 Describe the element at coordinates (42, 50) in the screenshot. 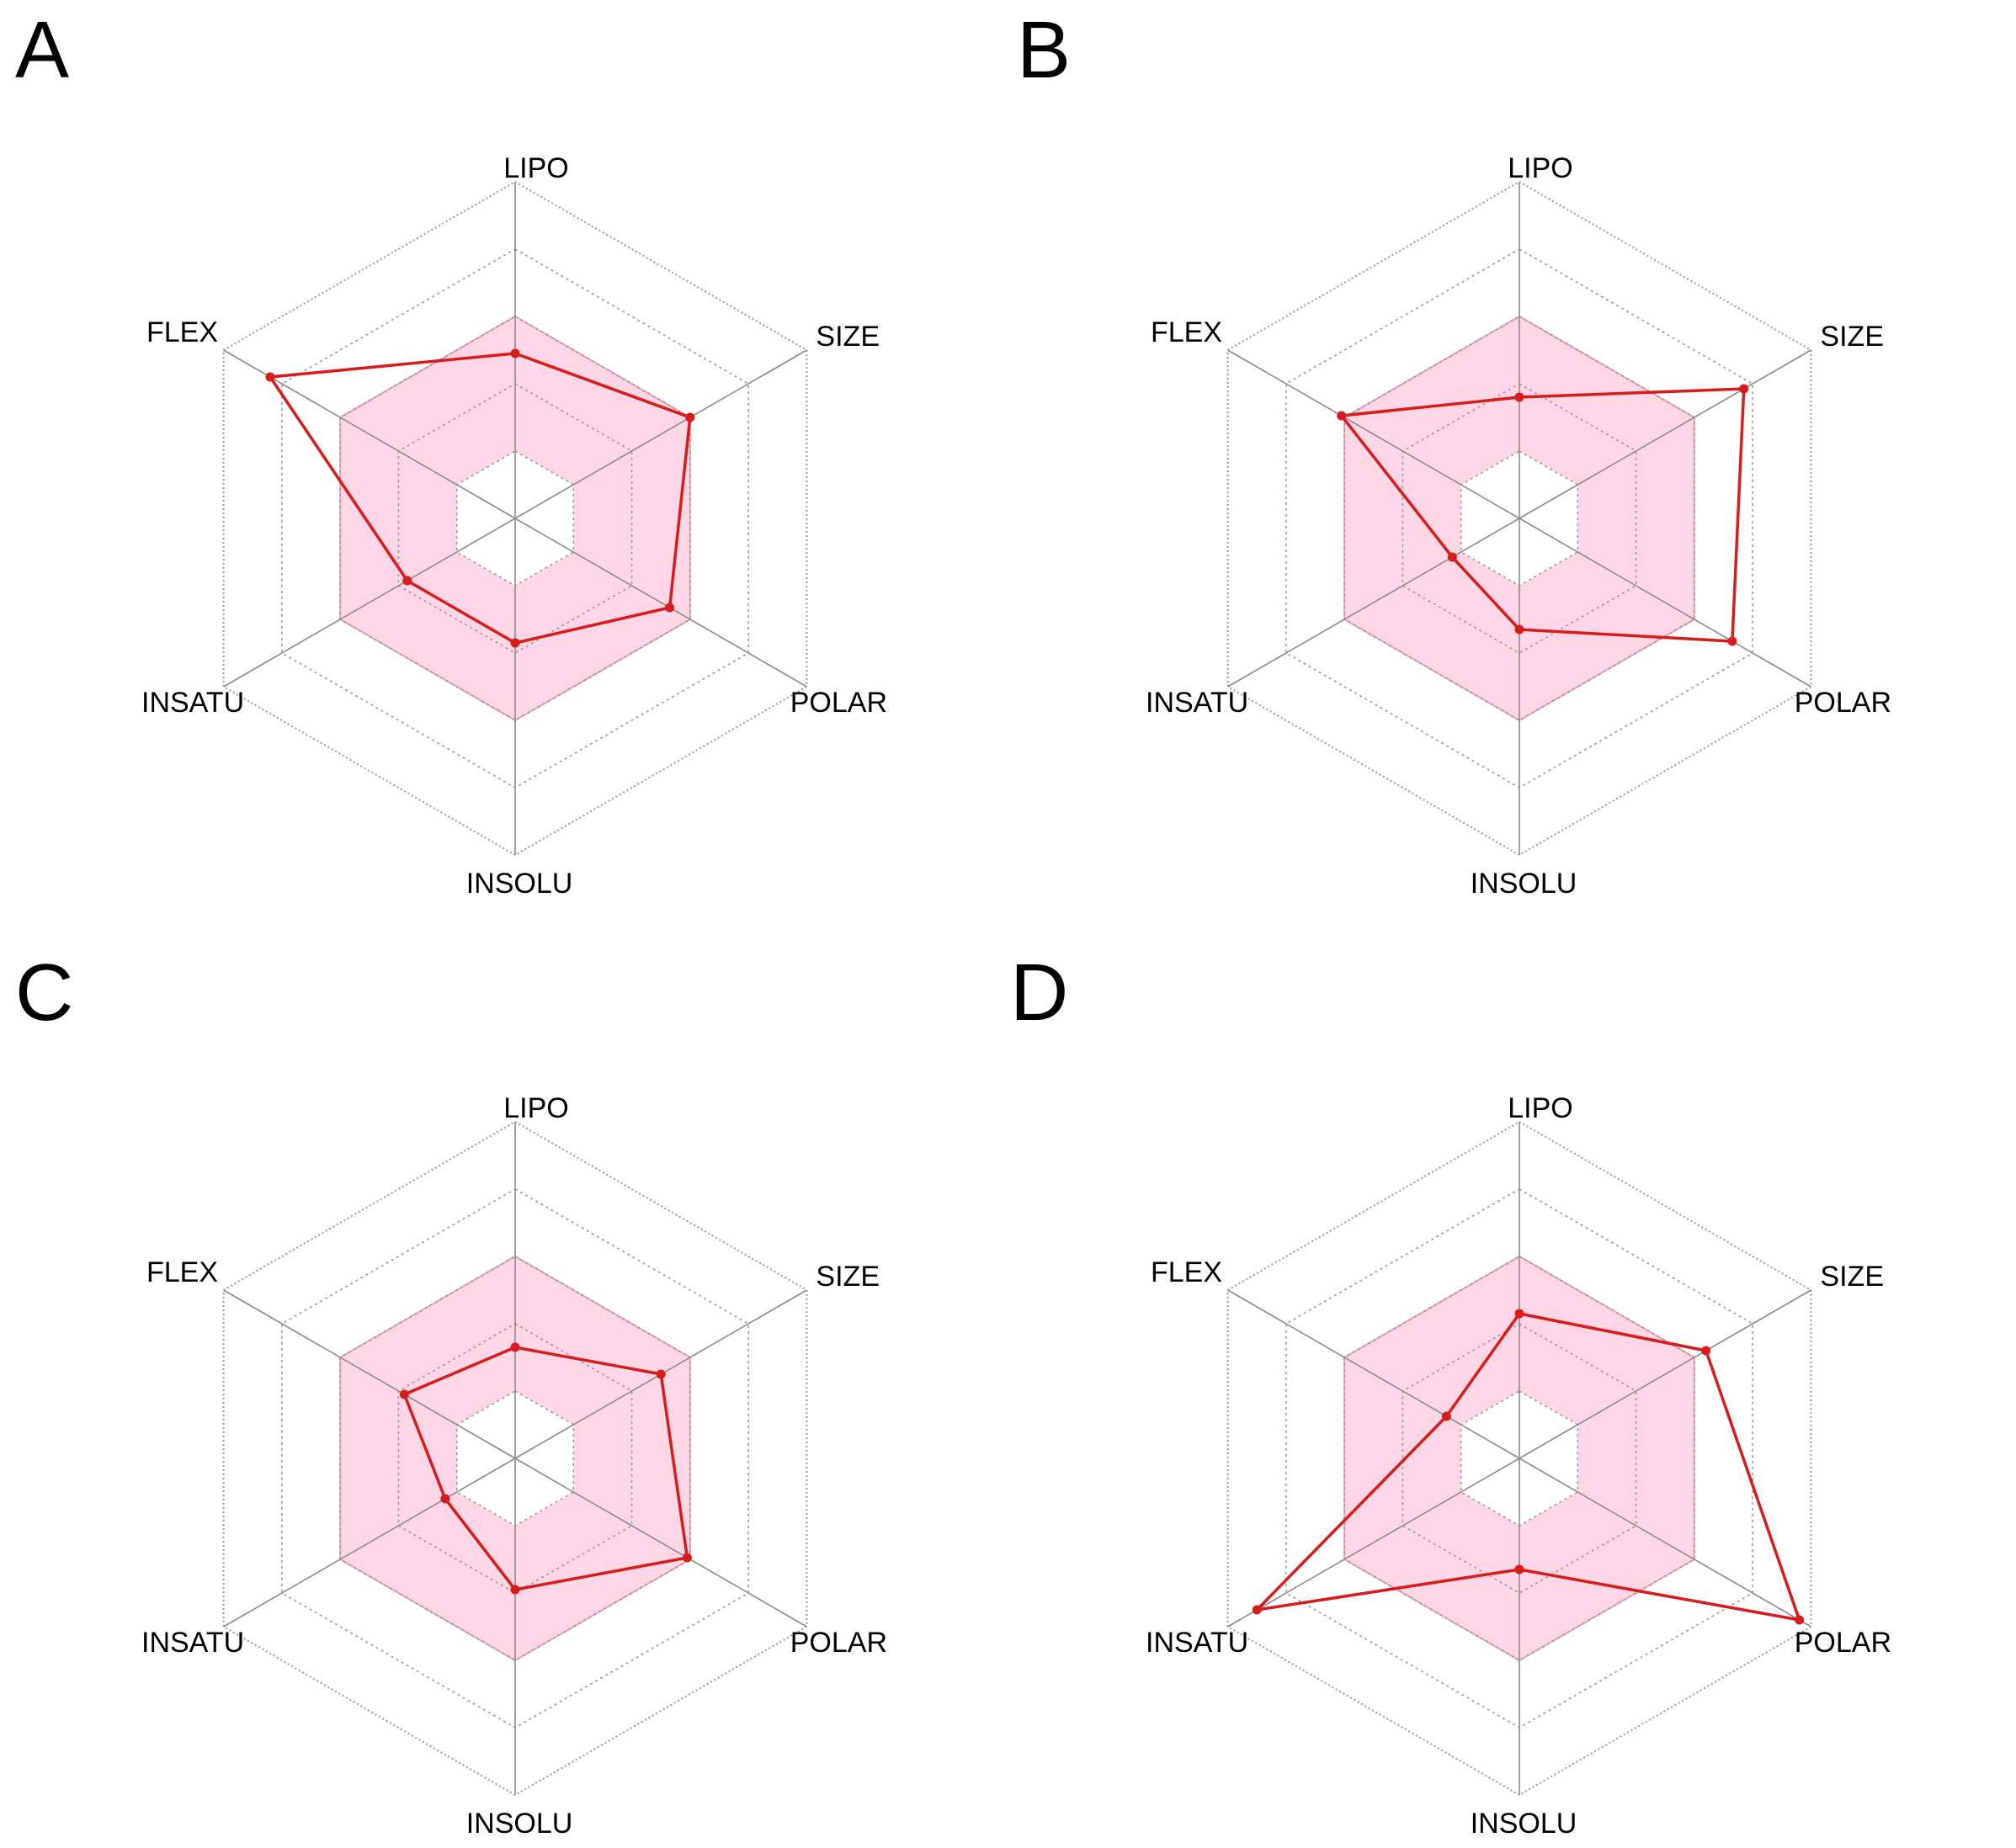

I see `panel-letter: A` at that location.